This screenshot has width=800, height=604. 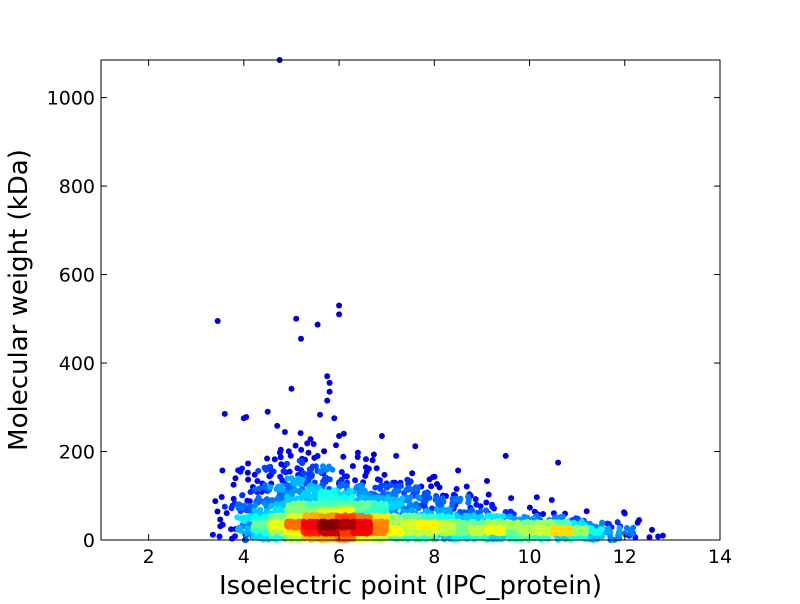 I want to click on x-tick-label: 2, so click(x=149, y=557).